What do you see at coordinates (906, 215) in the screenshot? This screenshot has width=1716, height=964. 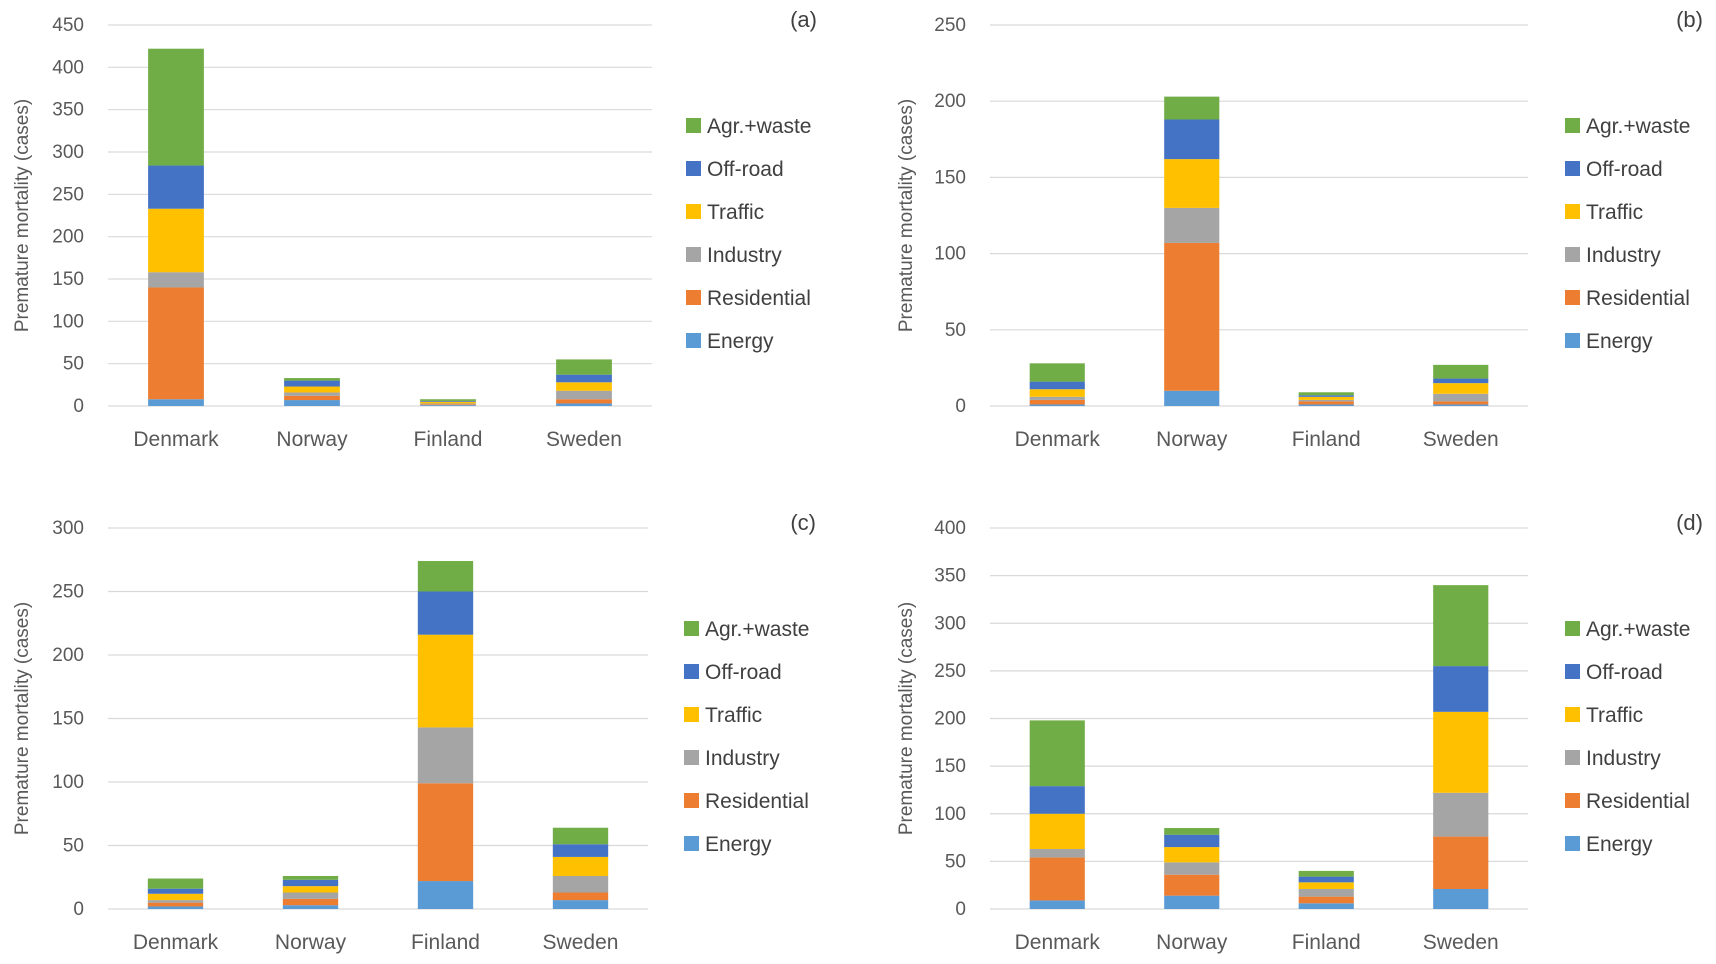 I see `y-axis-label: Premature mortality (cases)` at bounding box center [906, 215].